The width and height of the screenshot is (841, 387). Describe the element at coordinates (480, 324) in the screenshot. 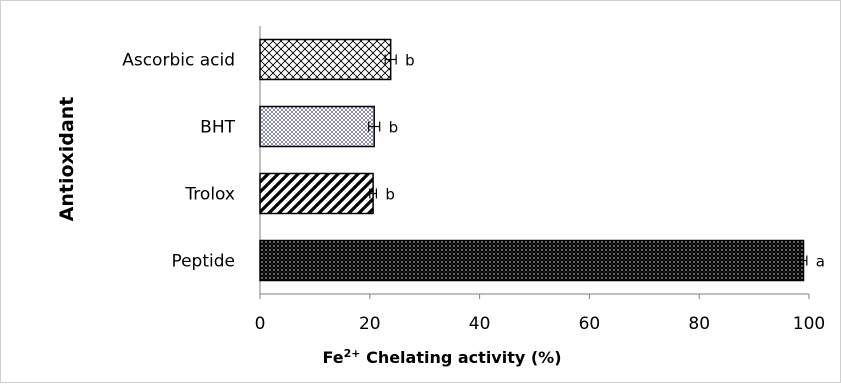

I see `x-tick-label: 40` at that location.